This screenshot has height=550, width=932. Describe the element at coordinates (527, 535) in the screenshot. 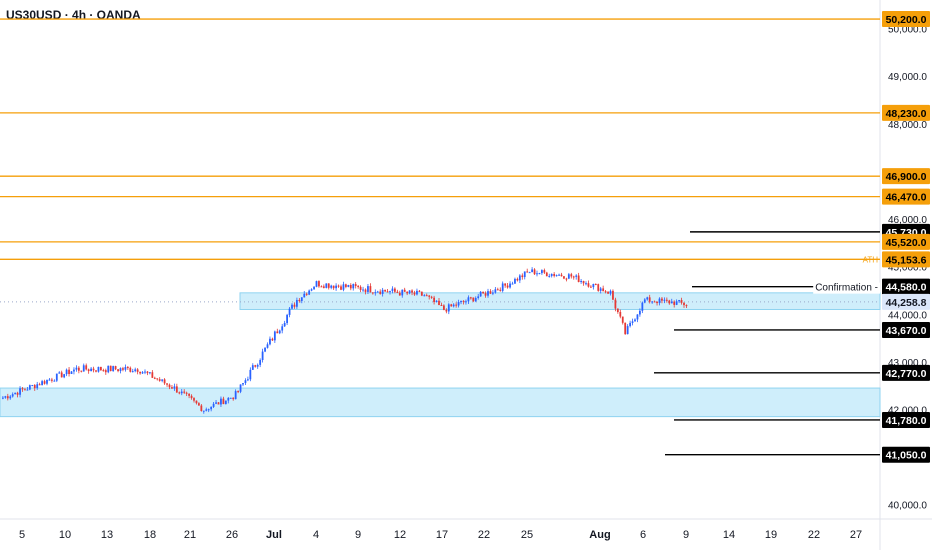

I see `time-tick-label: 25` at that location.